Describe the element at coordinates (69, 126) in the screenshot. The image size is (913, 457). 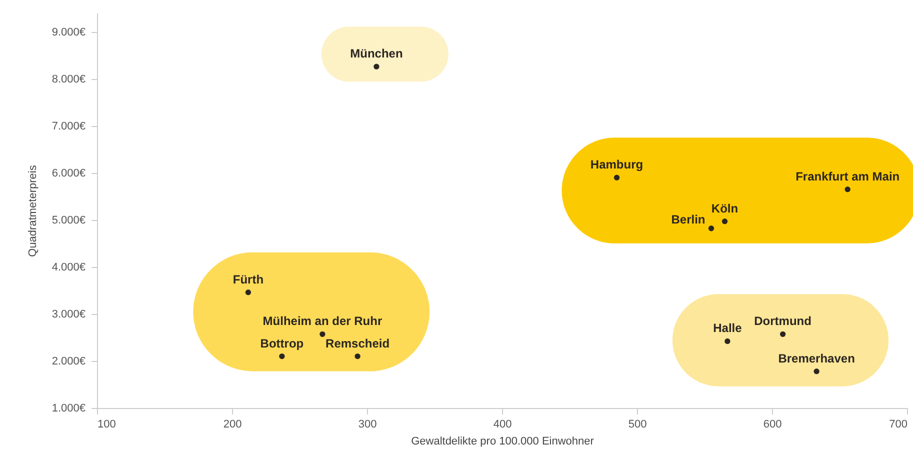
I see `y-tick-label: 7.000€` at that location.